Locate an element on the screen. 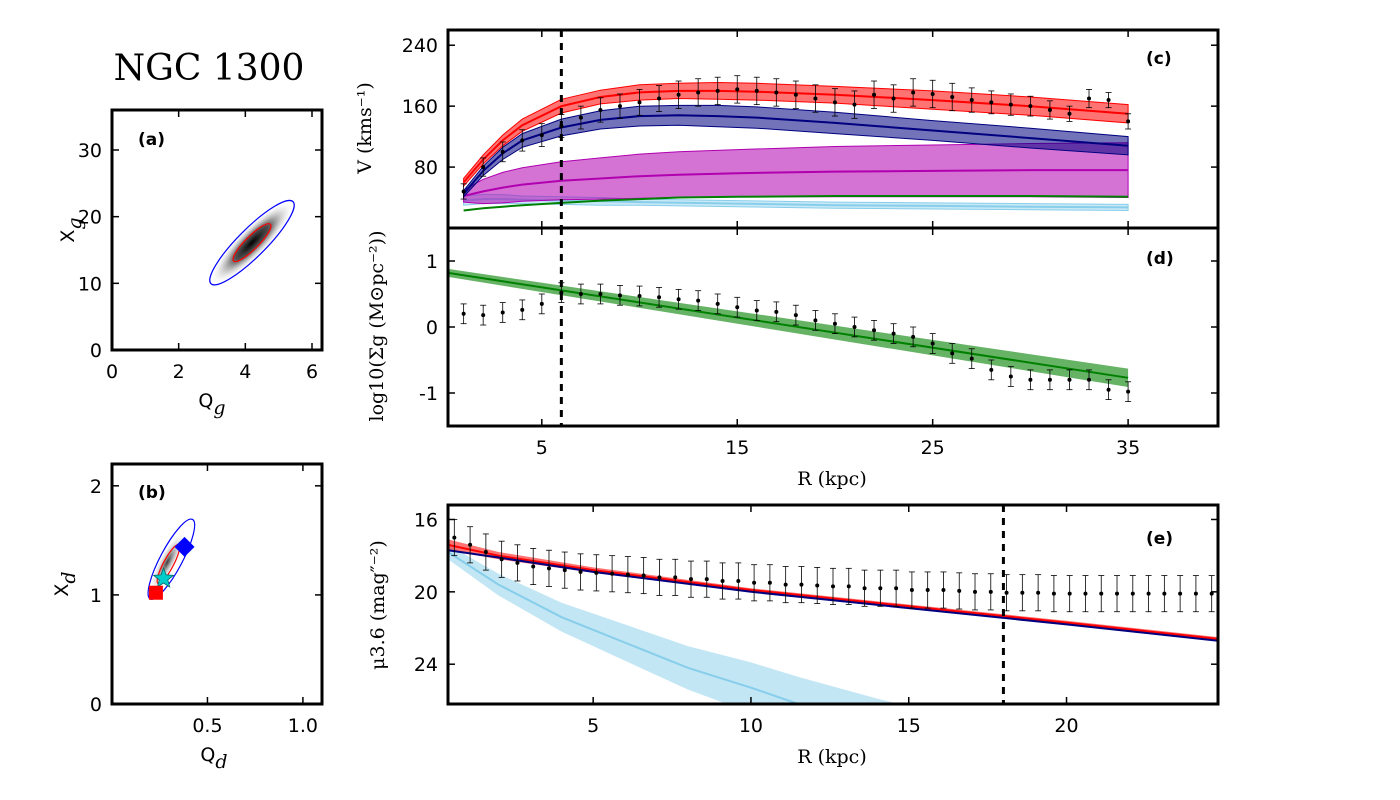 The image size is (1400, 800). panel-b-ylabel: Xd is located at coordinates (65, 583).